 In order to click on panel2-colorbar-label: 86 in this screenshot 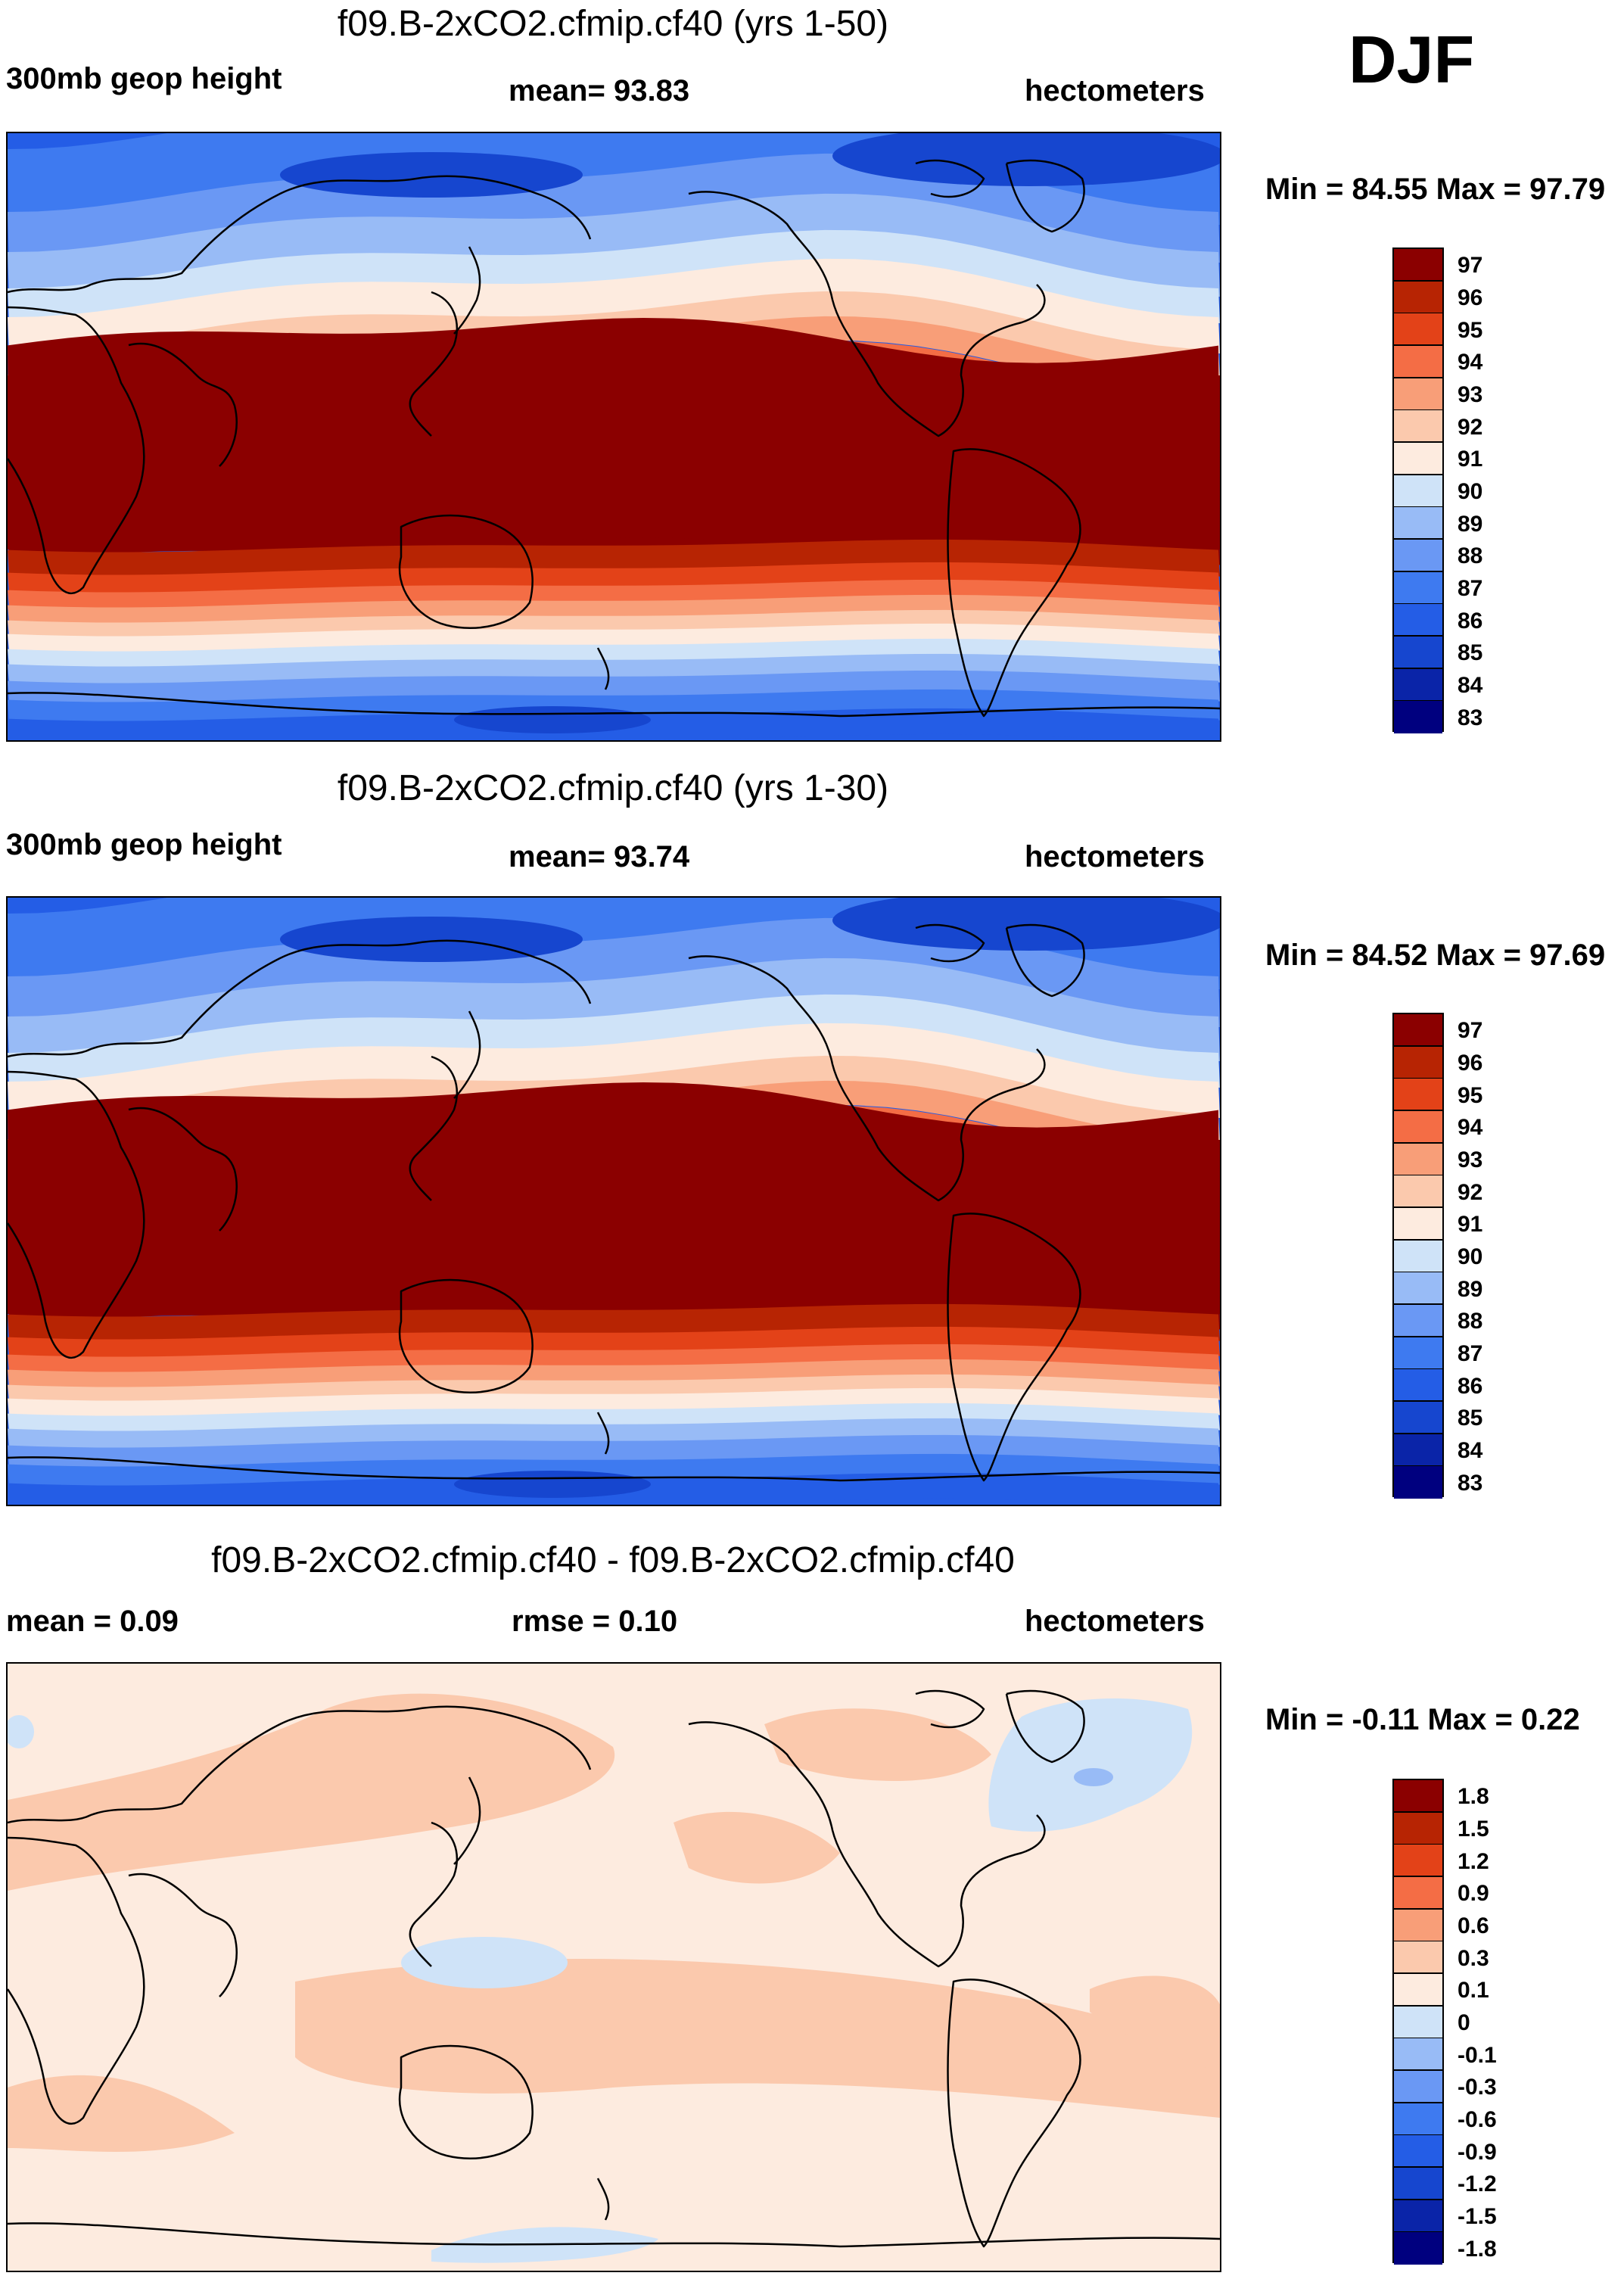, I will do `click(1470, 1386)`.